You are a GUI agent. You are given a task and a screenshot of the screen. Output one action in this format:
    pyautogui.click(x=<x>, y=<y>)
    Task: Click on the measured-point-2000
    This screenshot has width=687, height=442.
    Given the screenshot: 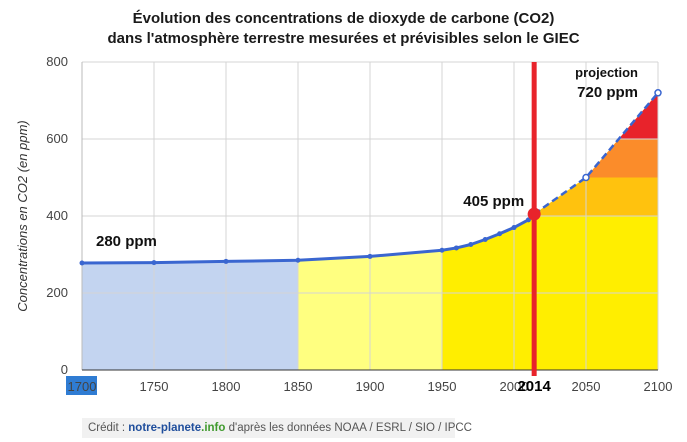 What is the action you would take?
    pyautogui.click(x=514, y=228)
    